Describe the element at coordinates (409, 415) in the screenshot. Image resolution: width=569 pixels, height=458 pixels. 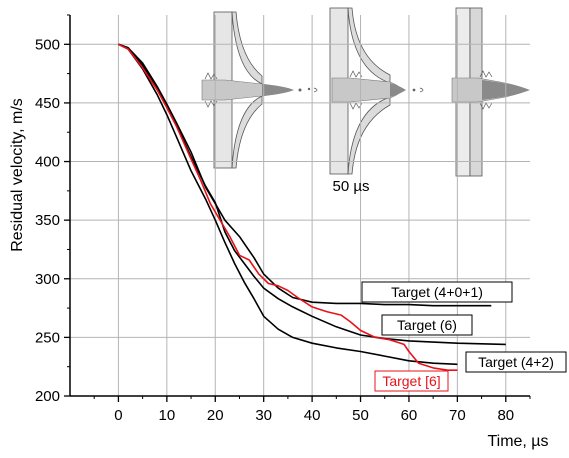
I see `x-tick-label: 60` at that location.